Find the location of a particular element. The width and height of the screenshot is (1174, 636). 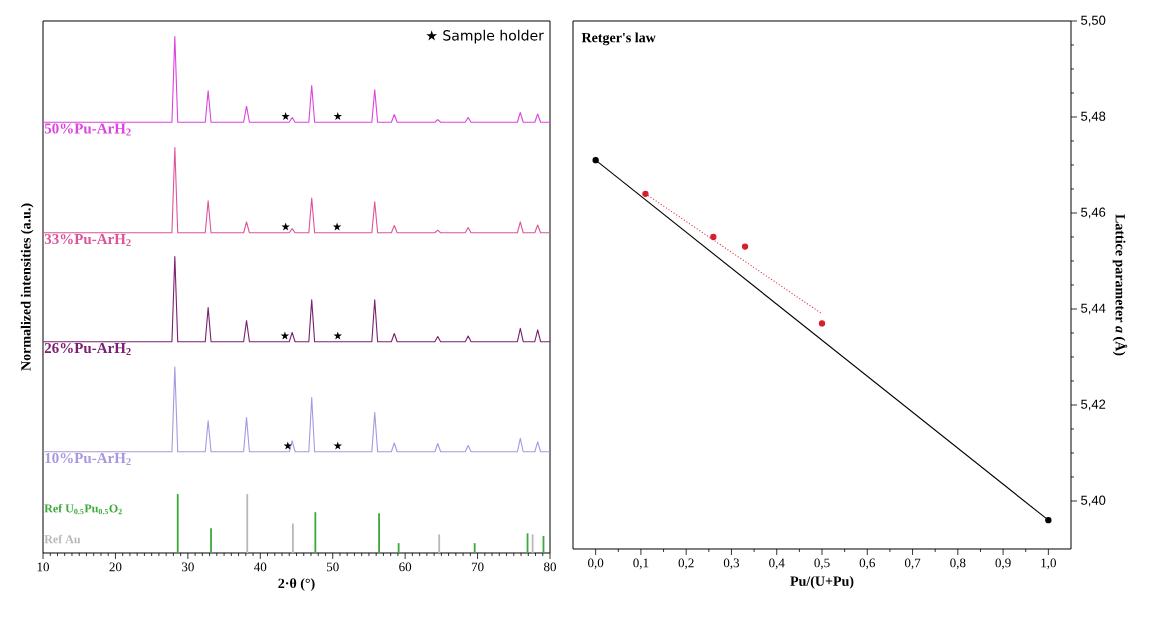

x-tick-label: 0,2 is located at coordinates (686, 564).